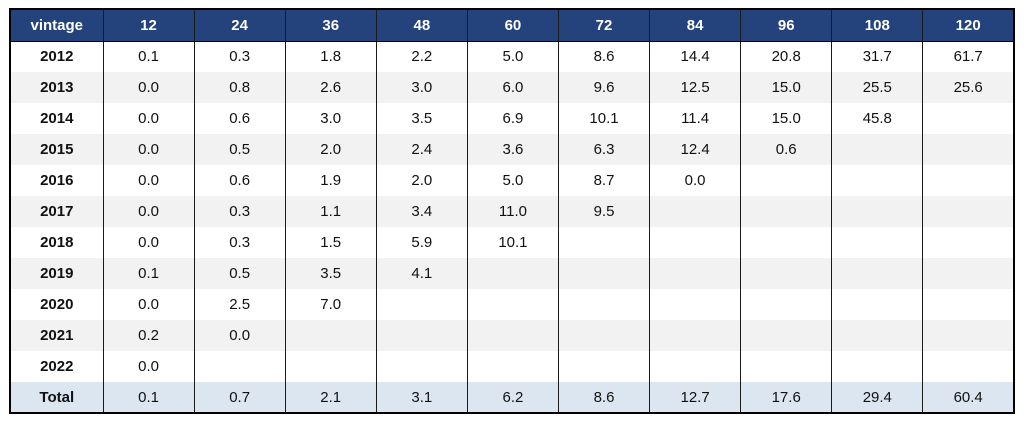  Describe the element at coordinates (877, 25) in the screenshot. I see `header-cell-108: 108` at that location.